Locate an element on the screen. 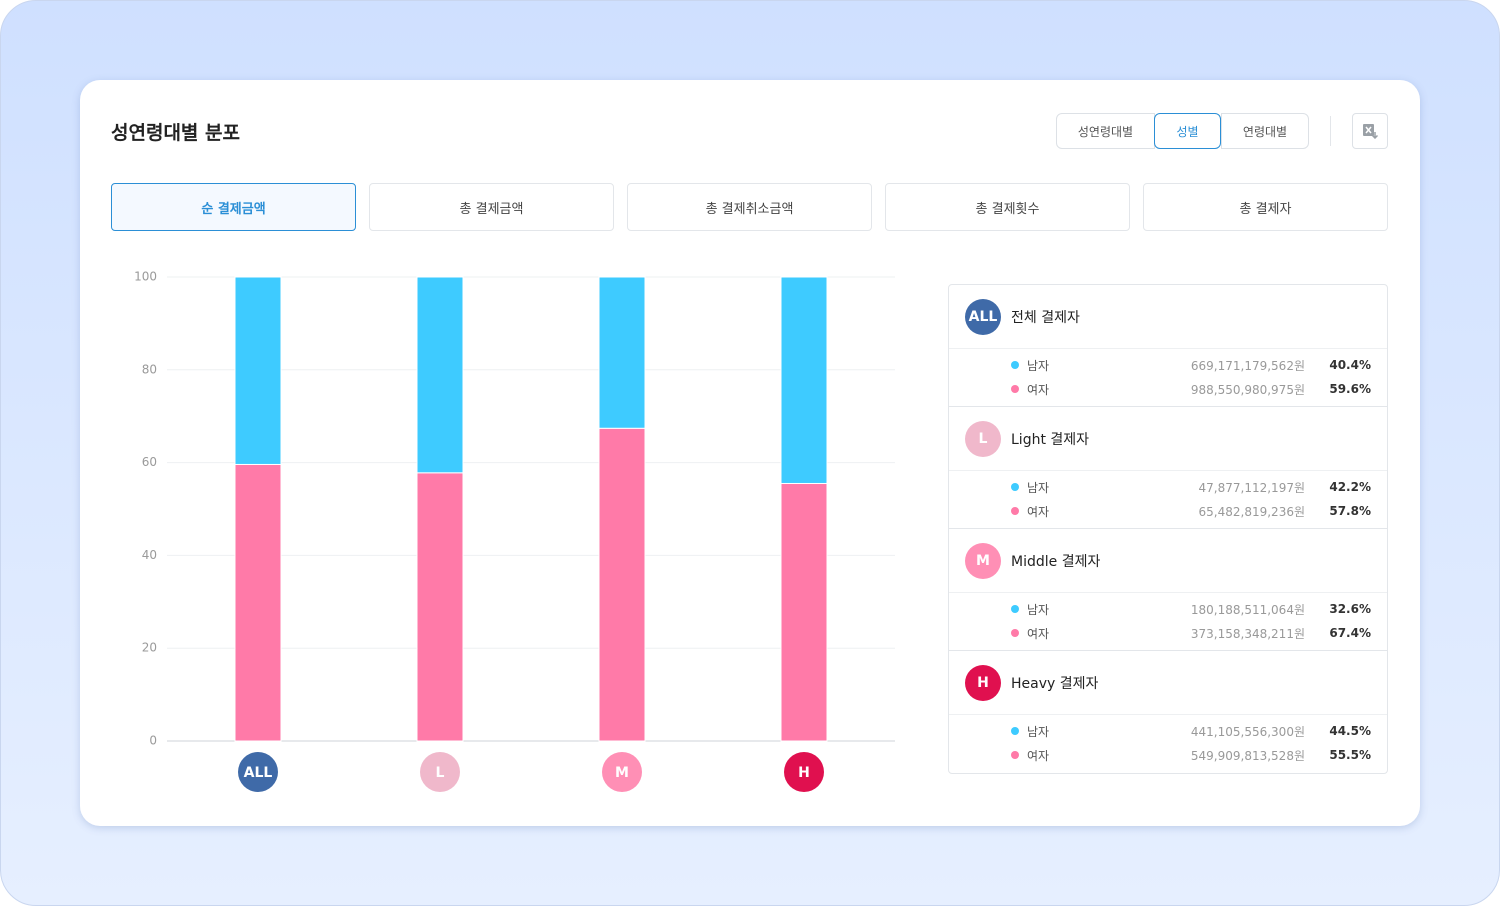 The image size is (1500, 906). excel-icon is located at coordinates (1370, 131).